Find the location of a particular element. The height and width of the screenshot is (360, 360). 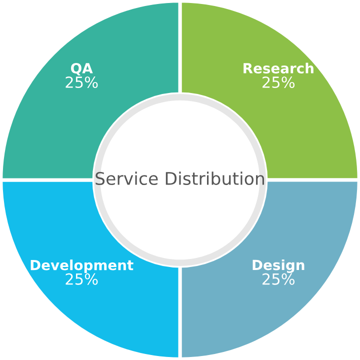

slice-label: Research is located at coordinates (279, 68).